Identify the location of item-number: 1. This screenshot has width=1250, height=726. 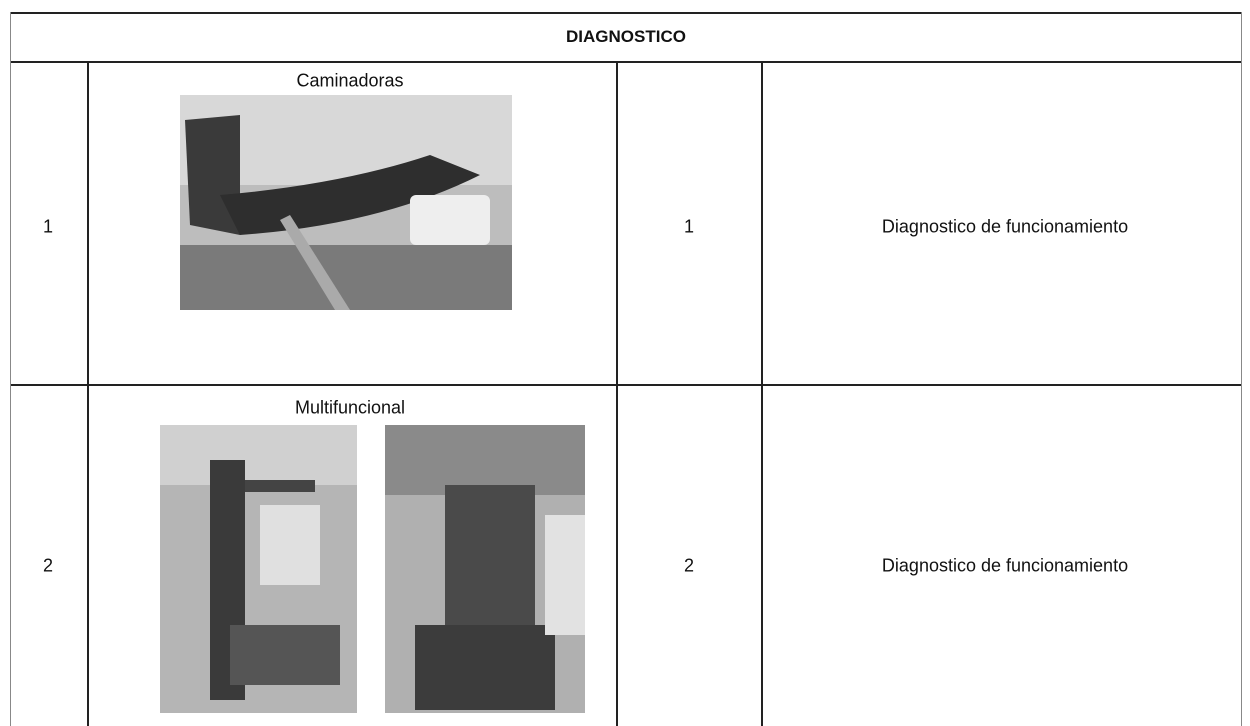
(689, 226).